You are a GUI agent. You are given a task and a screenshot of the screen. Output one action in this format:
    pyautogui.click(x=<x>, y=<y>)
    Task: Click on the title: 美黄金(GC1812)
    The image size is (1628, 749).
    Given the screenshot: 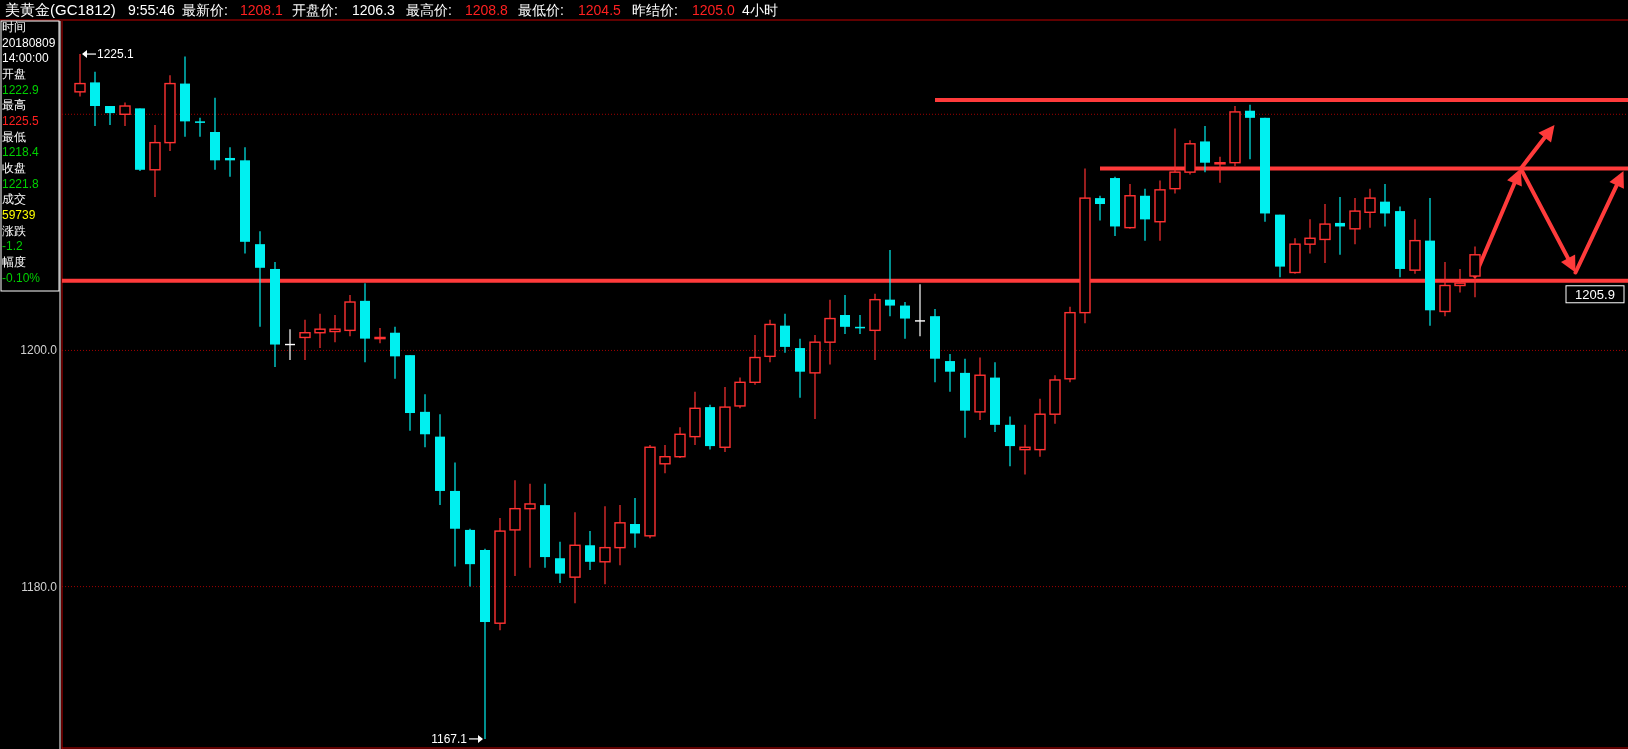 What is the action you would take?
    pyautogui.click(x=60, y=9)
    